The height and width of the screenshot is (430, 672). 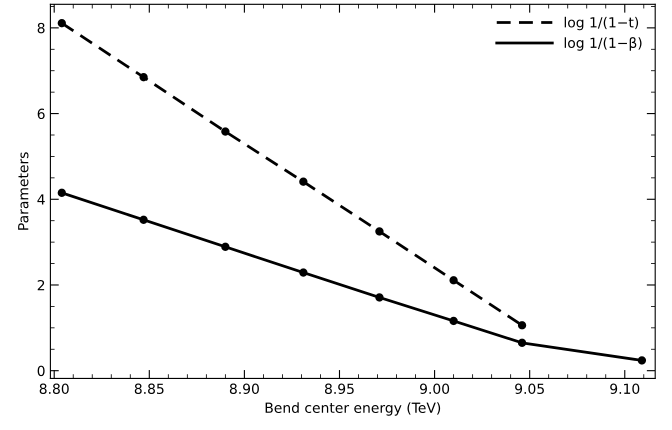 What do you see at coordinates (149, 389) in the screenshot?
I see `x-tick-label: 8.85` at bounding box center [149, 389].